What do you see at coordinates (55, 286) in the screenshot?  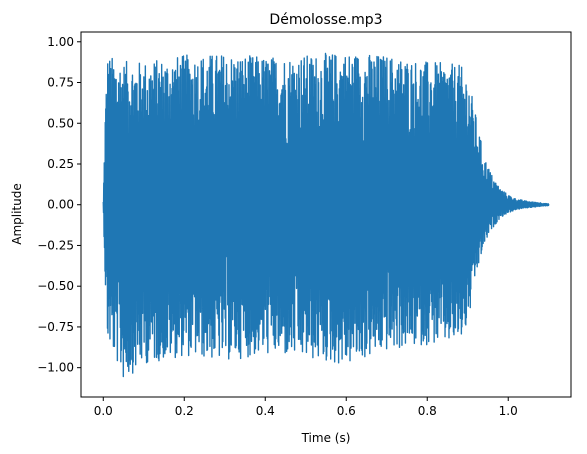 I see `y-tick-label: −0.50` at bounding box center [55, 286].